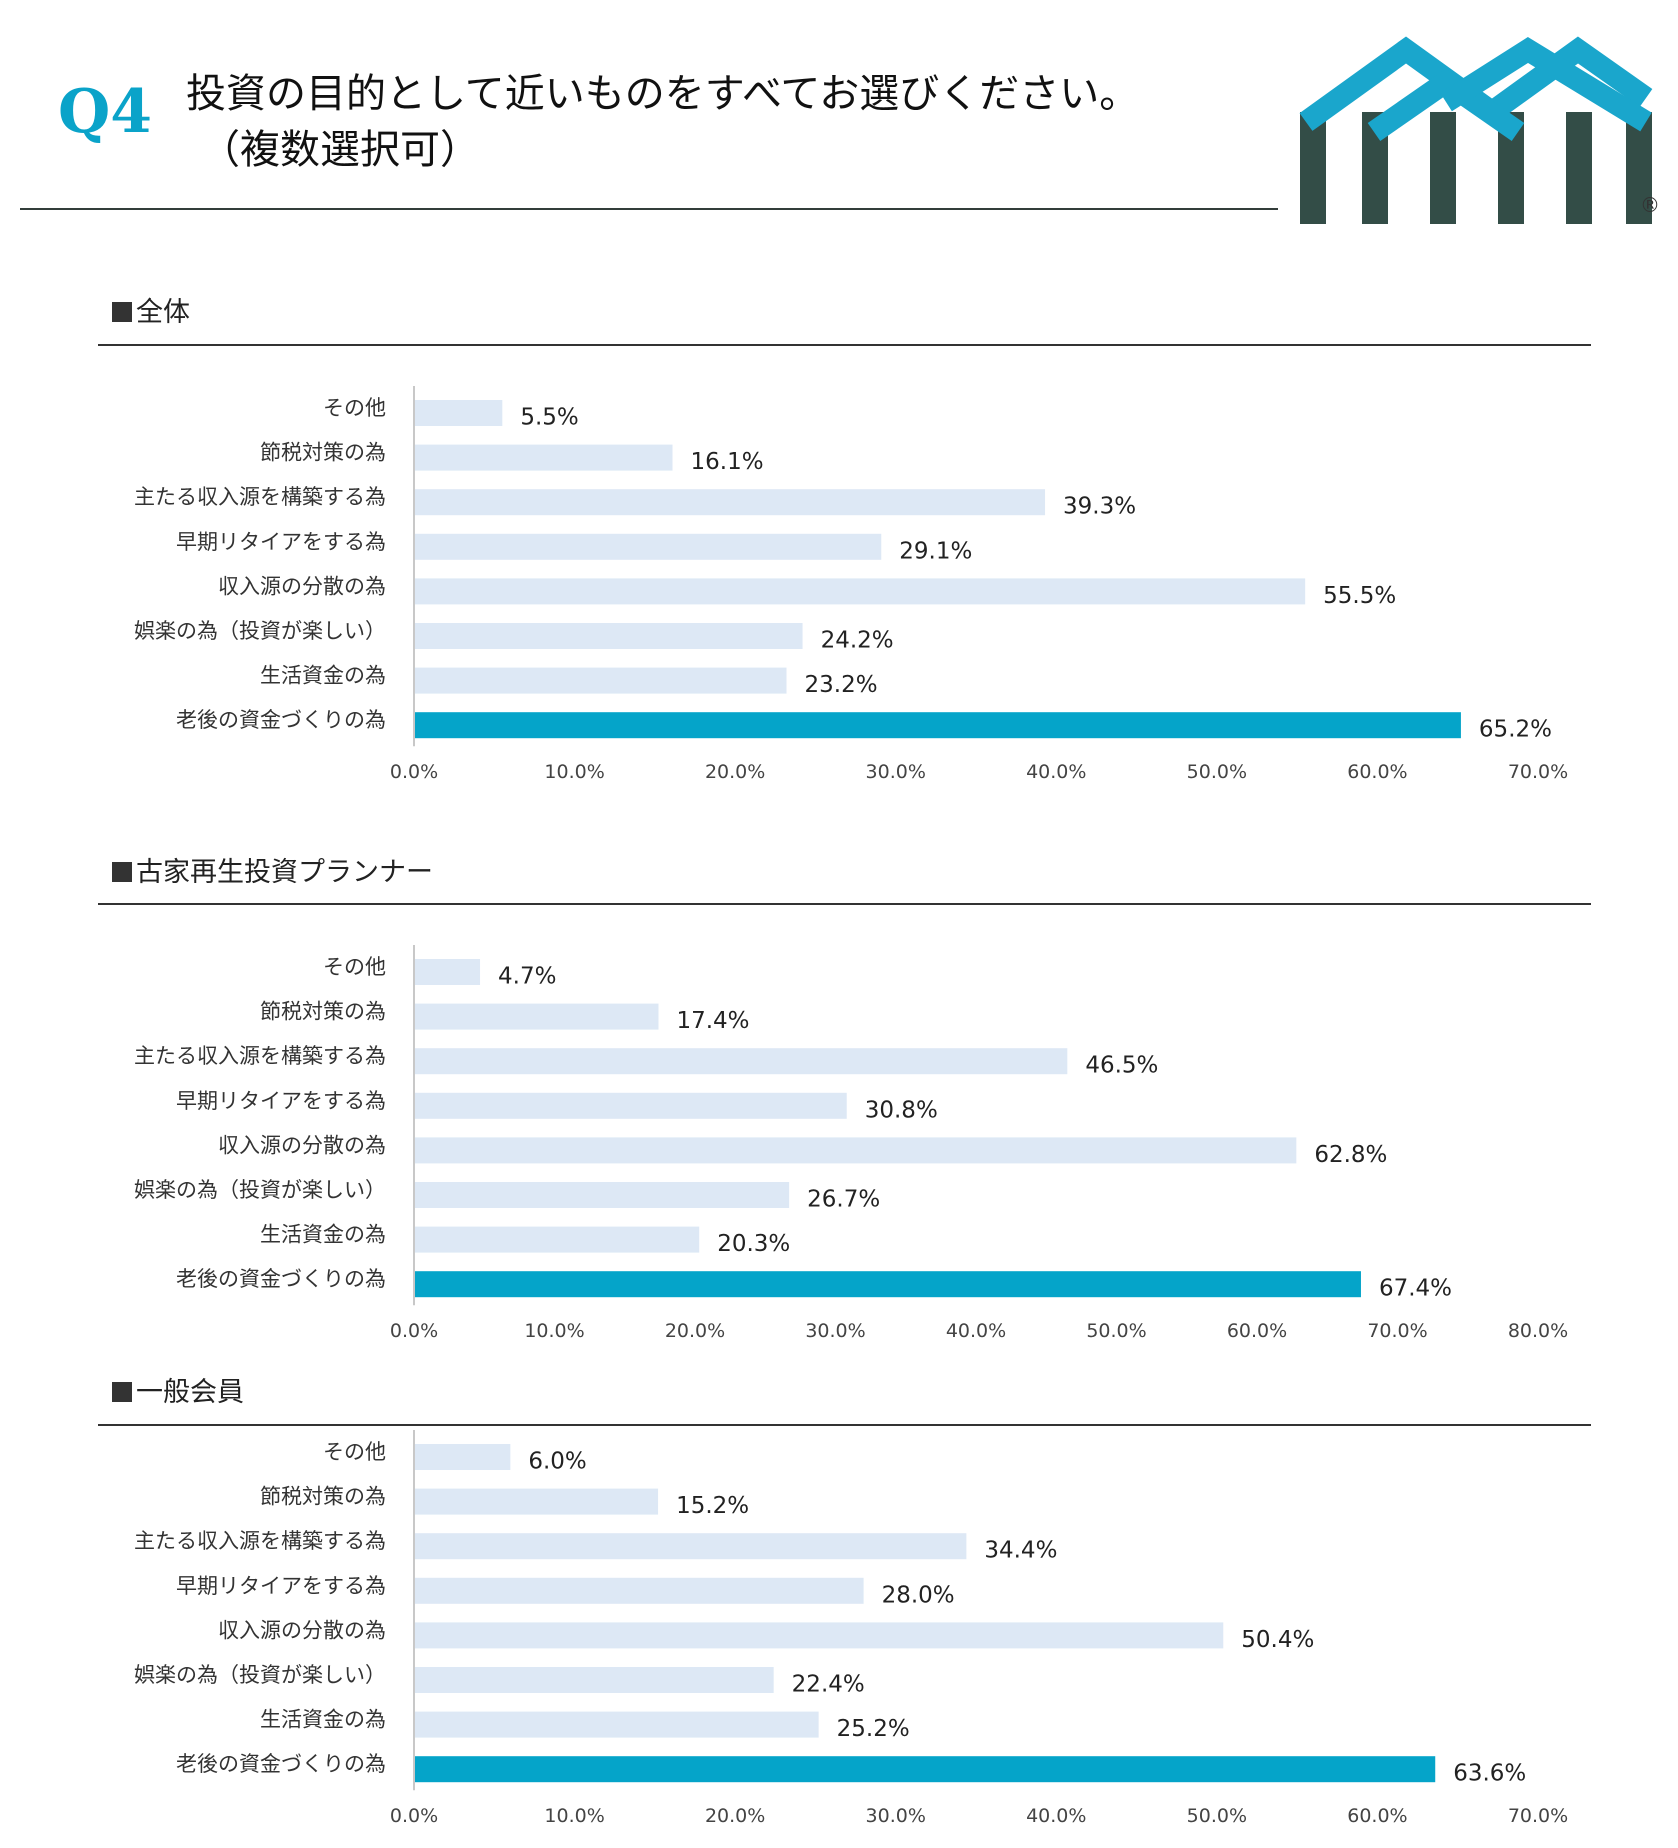 The image size is (1678, 1848). I want to click on value-label: 29.1%, so click(935, 551).